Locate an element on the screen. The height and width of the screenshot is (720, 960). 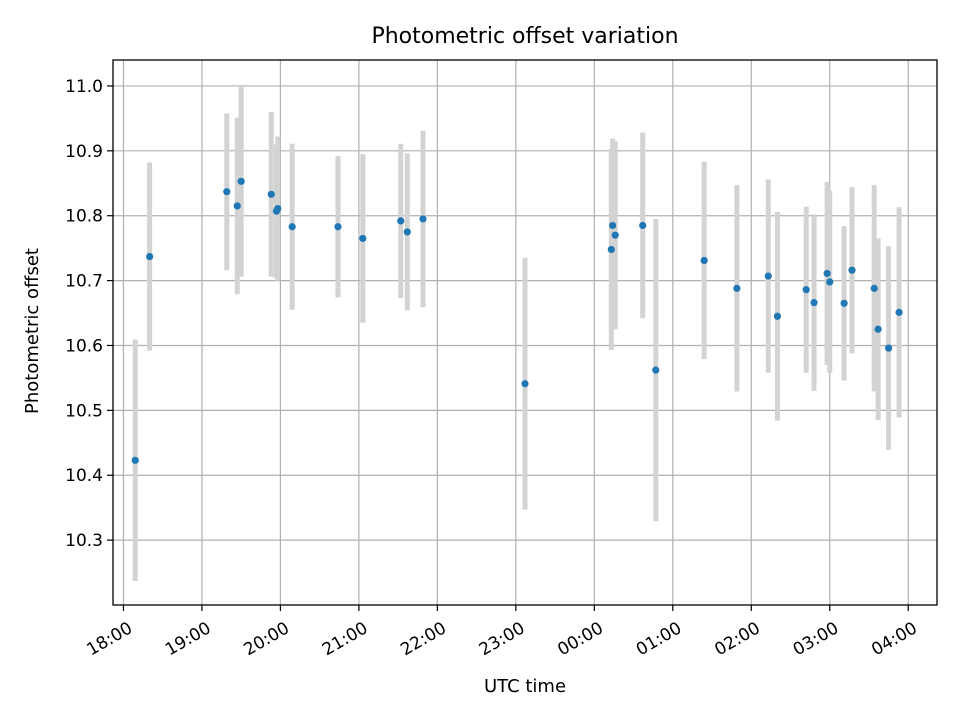
y-tick-label: 10.4 is located at coordinates (84, 476).